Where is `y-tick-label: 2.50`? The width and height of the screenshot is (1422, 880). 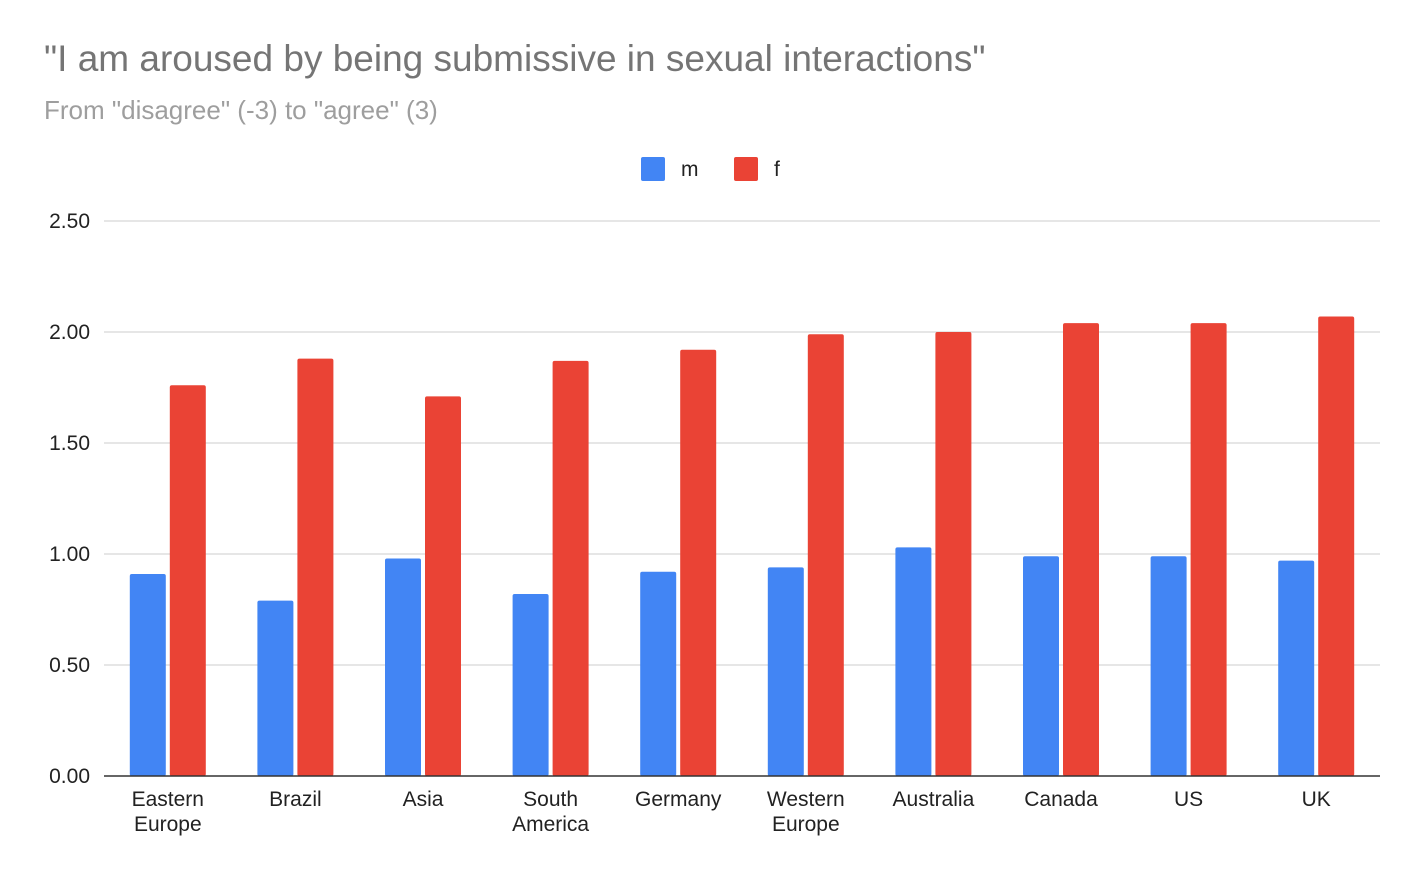 y-tick-label: 2.50 is located at coordinates (69, 221).